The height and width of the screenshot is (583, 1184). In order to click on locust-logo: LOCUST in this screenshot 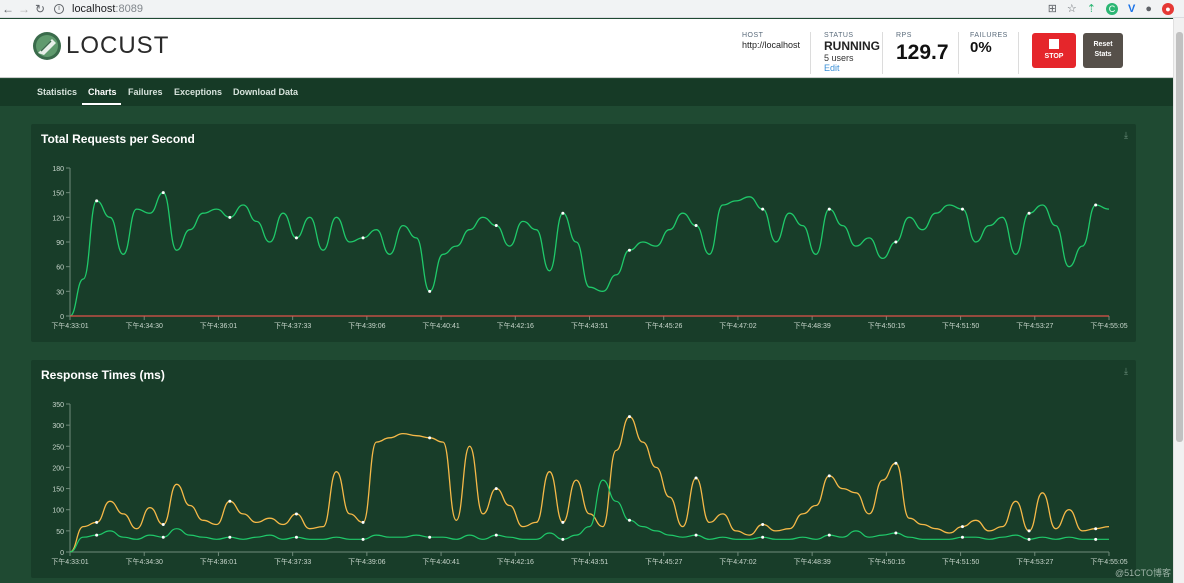, I will do `click(100, 46)`.